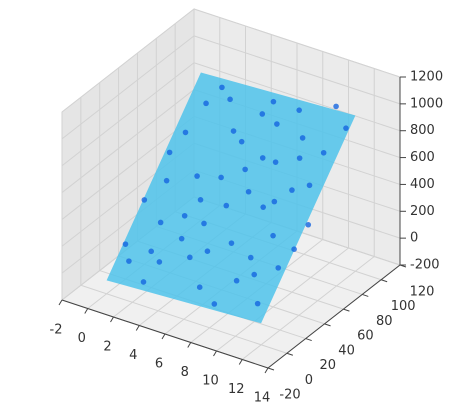 The width and height of the screenshot is (470, 413). Describe the element at coordinates (327, 365) in the screenshot. I see `y-tick-label: 20` at that location.